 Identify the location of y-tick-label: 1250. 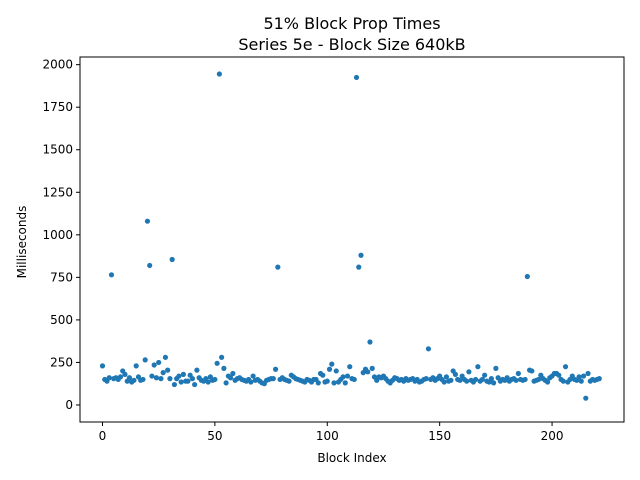
(57, 192).